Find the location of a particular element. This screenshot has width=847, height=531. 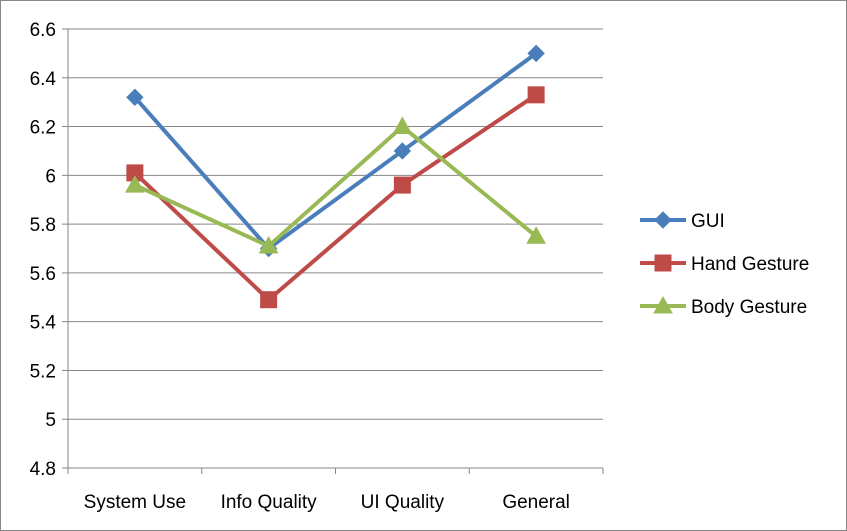

x-tick-label: System Use is located at coordinates (135, 502).